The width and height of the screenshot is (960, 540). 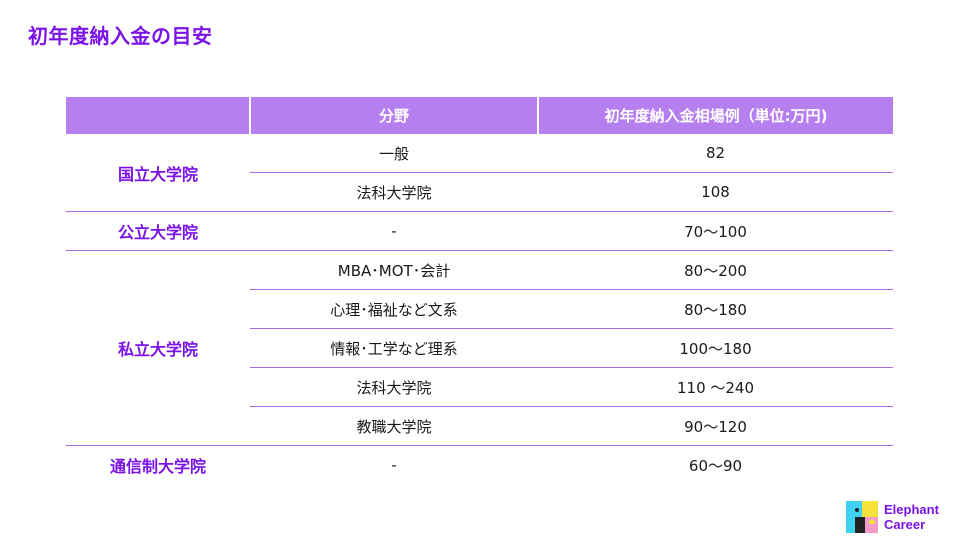 What do you see at coordinates (158, 173) in the screenshot?
I see `group-label-national: 国立大学院` at bounding box center [158, 173].